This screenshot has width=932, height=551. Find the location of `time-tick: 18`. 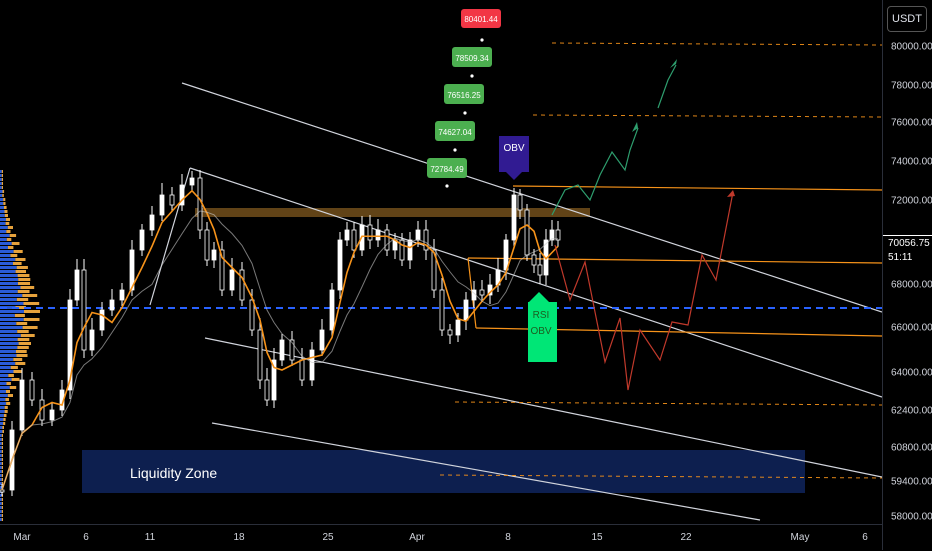

time-tick: 18 is located at coordinates (239, 537).